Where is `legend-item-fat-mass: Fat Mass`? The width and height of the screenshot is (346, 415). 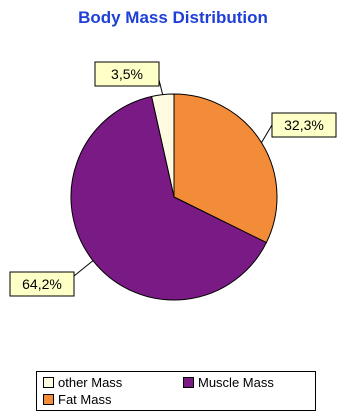 legend-item-fat-mass: Fat Mass is located at coordinates (77, 399).